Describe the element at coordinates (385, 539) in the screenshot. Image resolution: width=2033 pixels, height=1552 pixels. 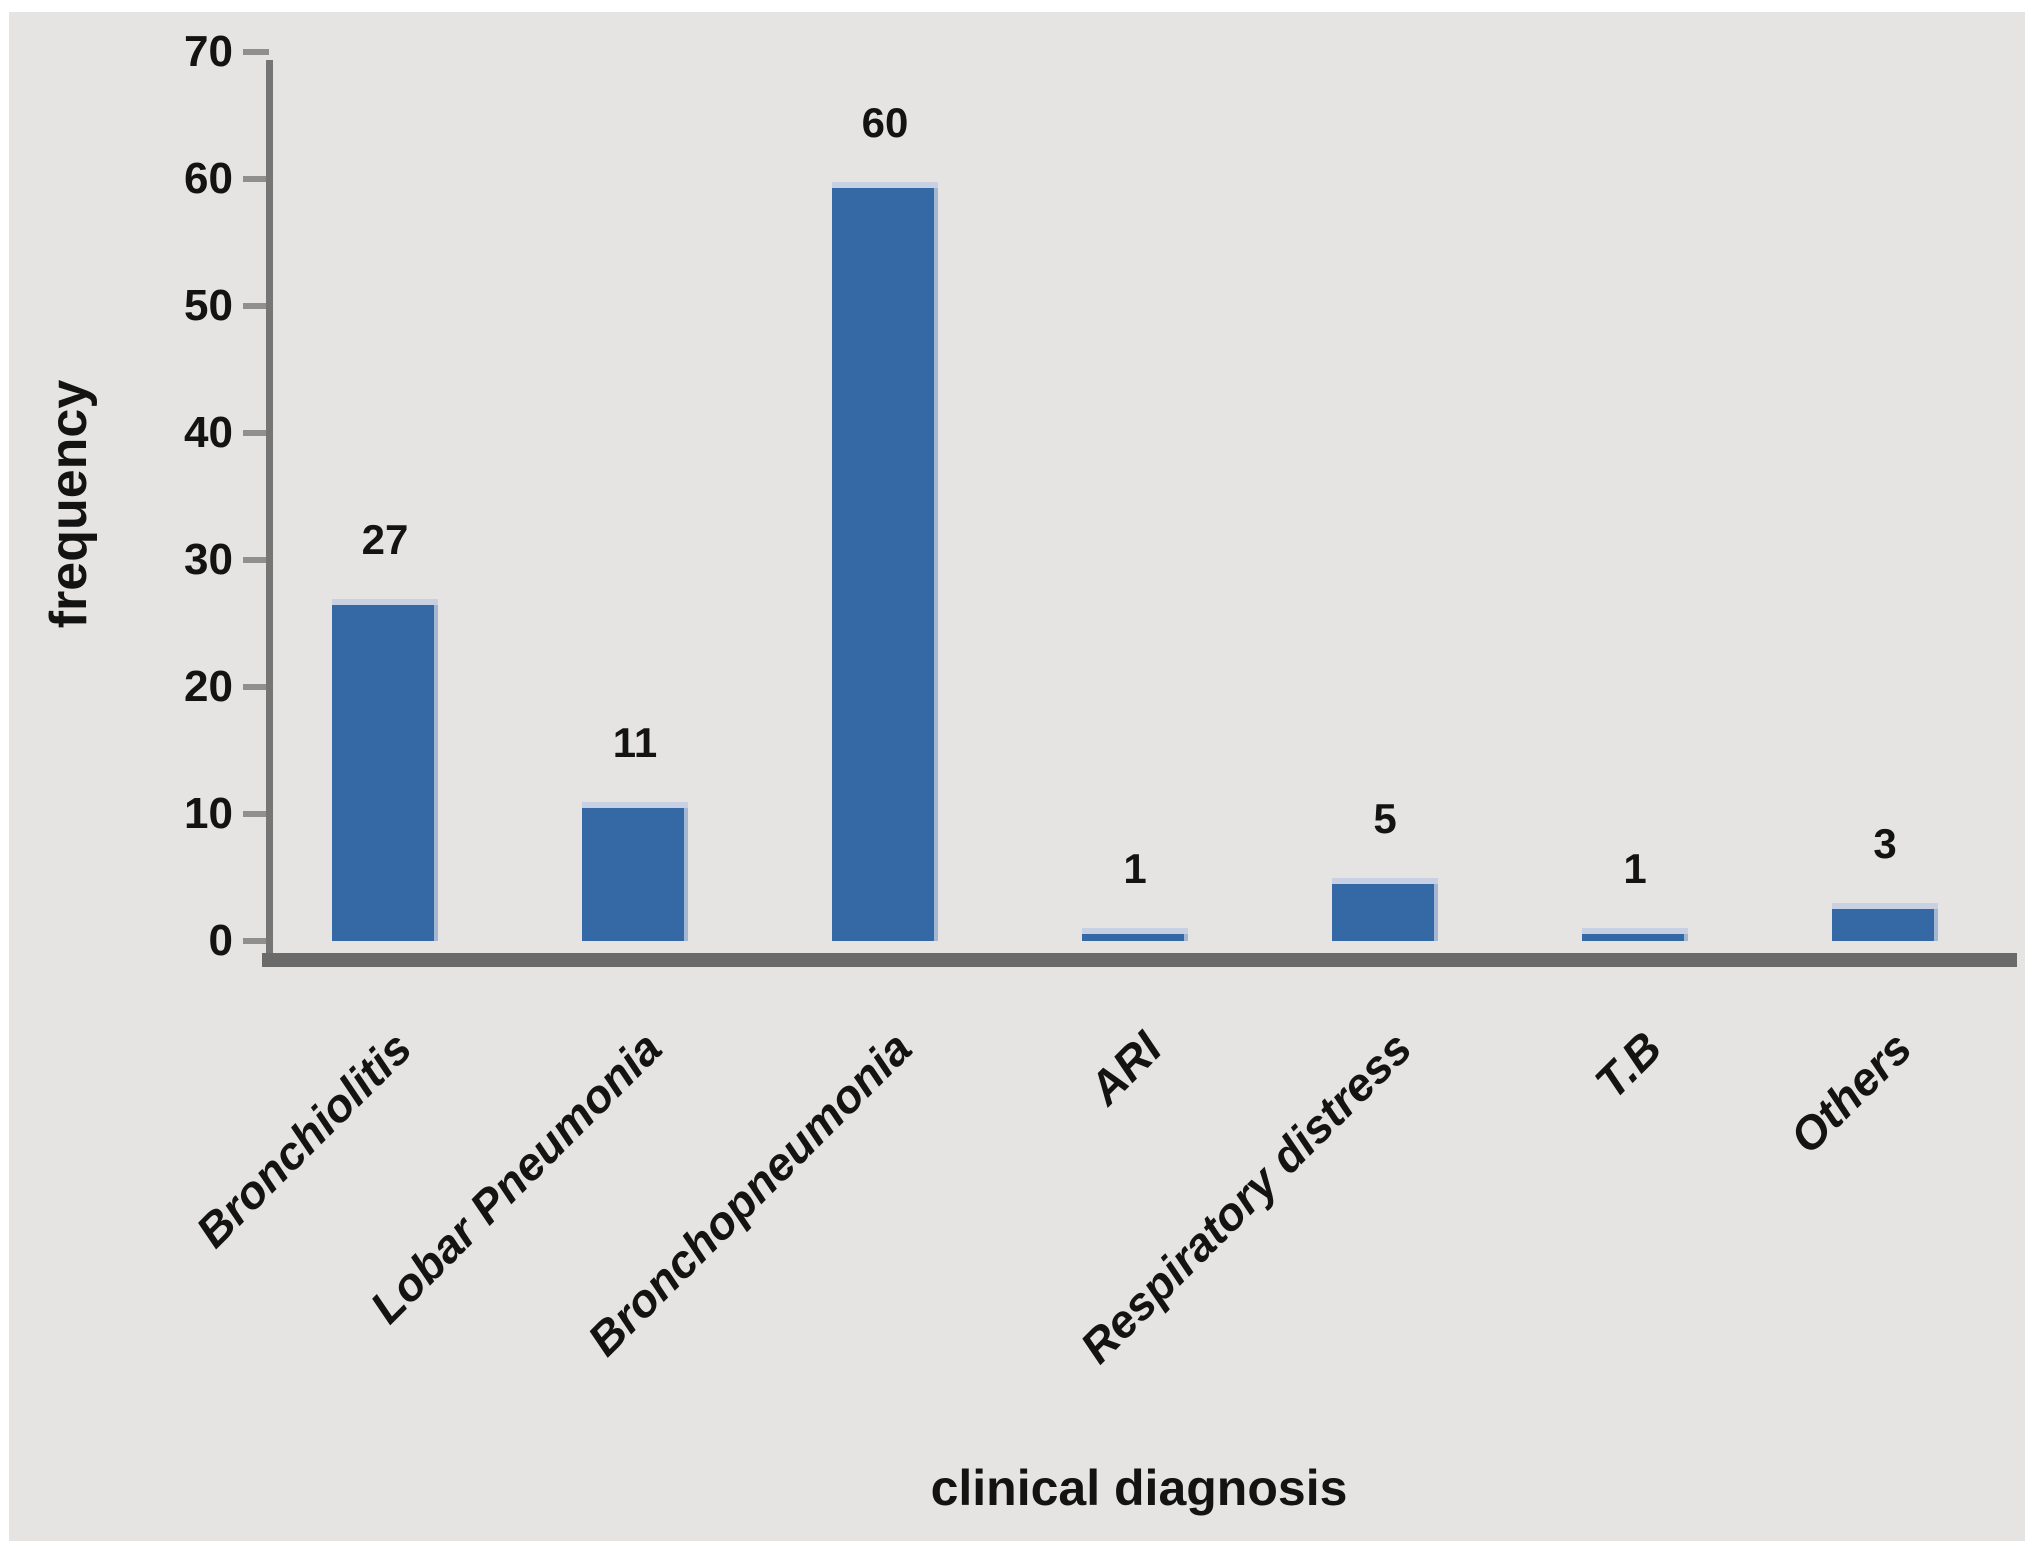
I see `bar-value-label: 27` at that location.